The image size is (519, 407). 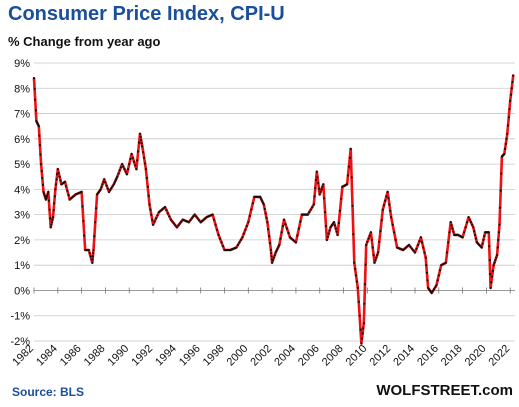 I want to click on y-tick-label: 7%, so click(x=22, y=115).